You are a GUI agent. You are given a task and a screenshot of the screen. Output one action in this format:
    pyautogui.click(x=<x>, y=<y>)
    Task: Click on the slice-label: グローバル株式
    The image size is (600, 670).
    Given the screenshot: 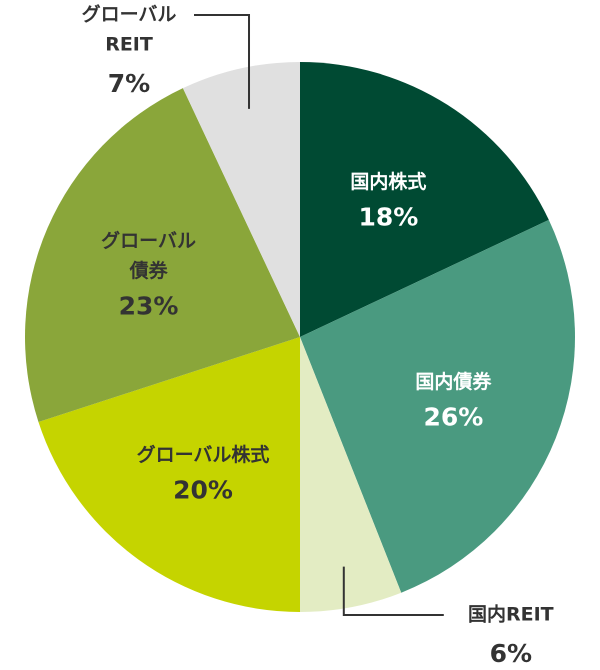 What is the action you would take?
    pyautogui.click(x=203, y=454)
    